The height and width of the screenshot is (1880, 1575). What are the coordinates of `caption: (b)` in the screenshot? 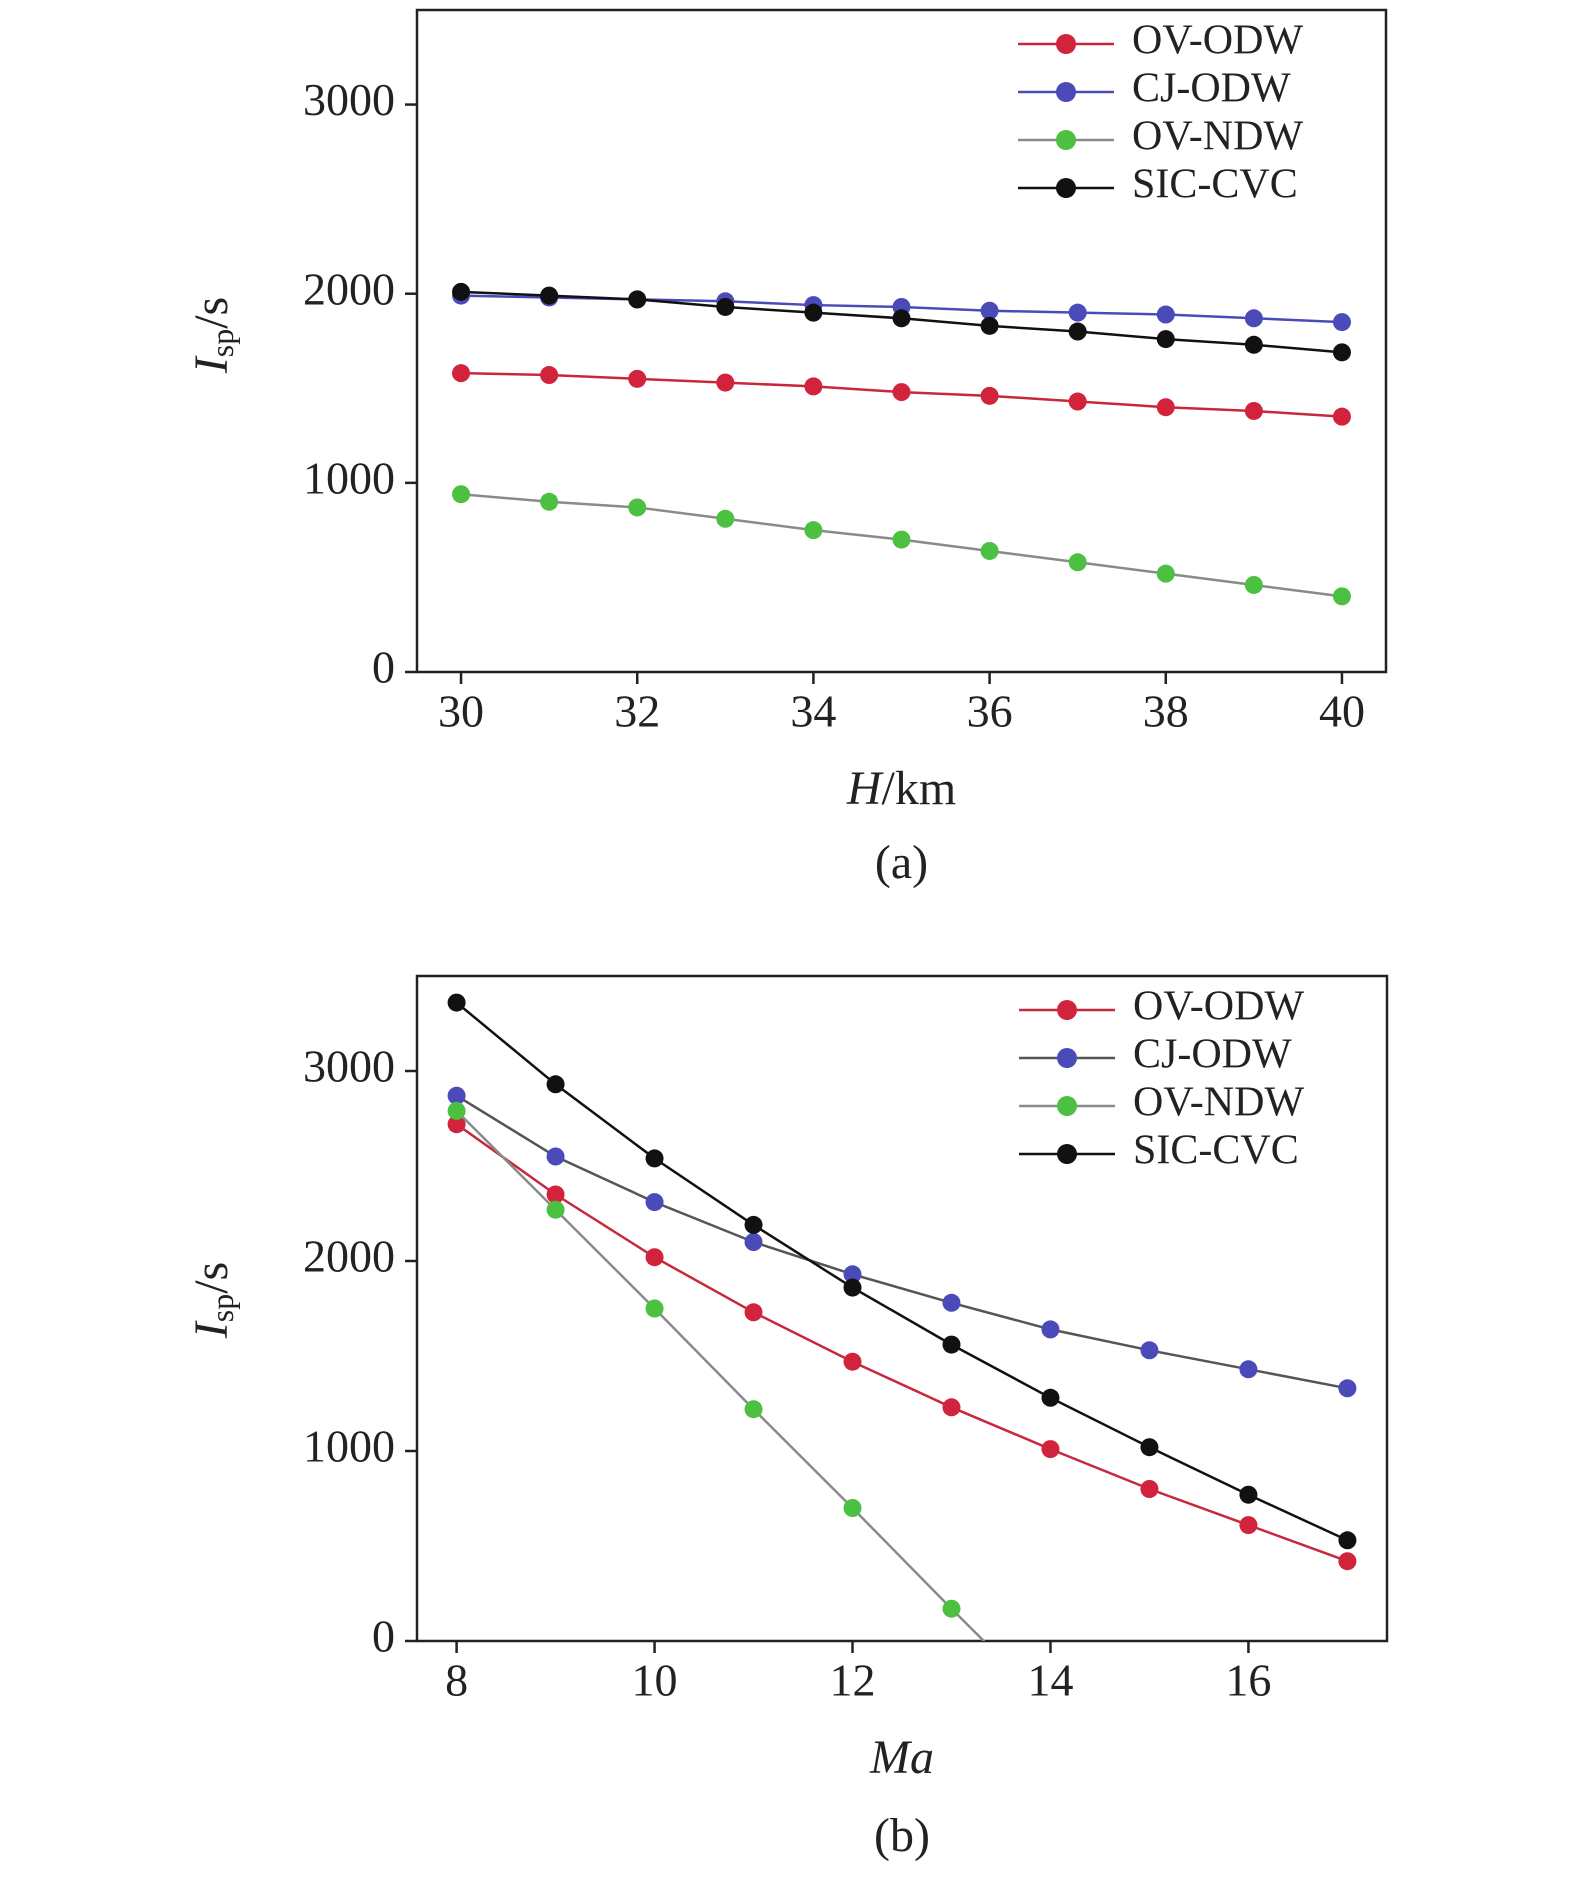 It's located at (902, 1835).